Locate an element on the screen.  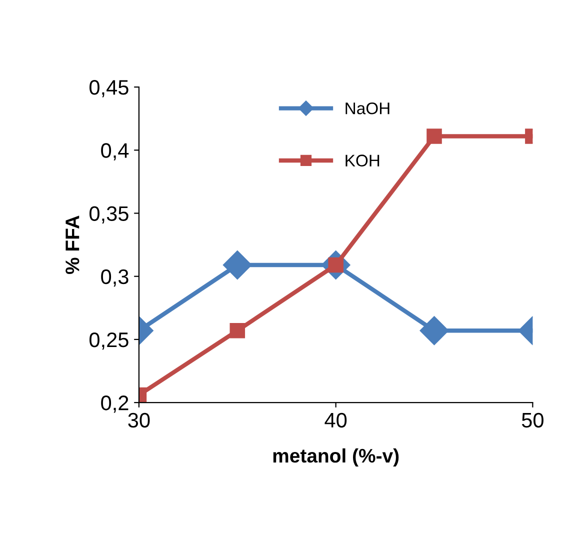
y-tick-label: 0,4 is located at coordinates (115, 151).